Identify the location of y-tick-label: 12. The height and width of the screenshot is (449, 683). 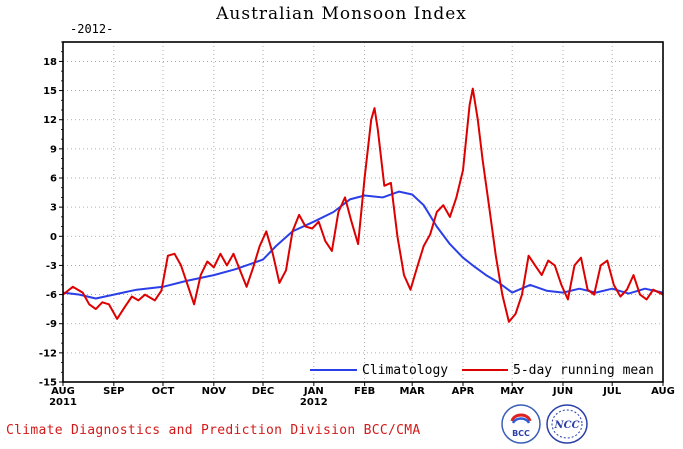
(50, 120).